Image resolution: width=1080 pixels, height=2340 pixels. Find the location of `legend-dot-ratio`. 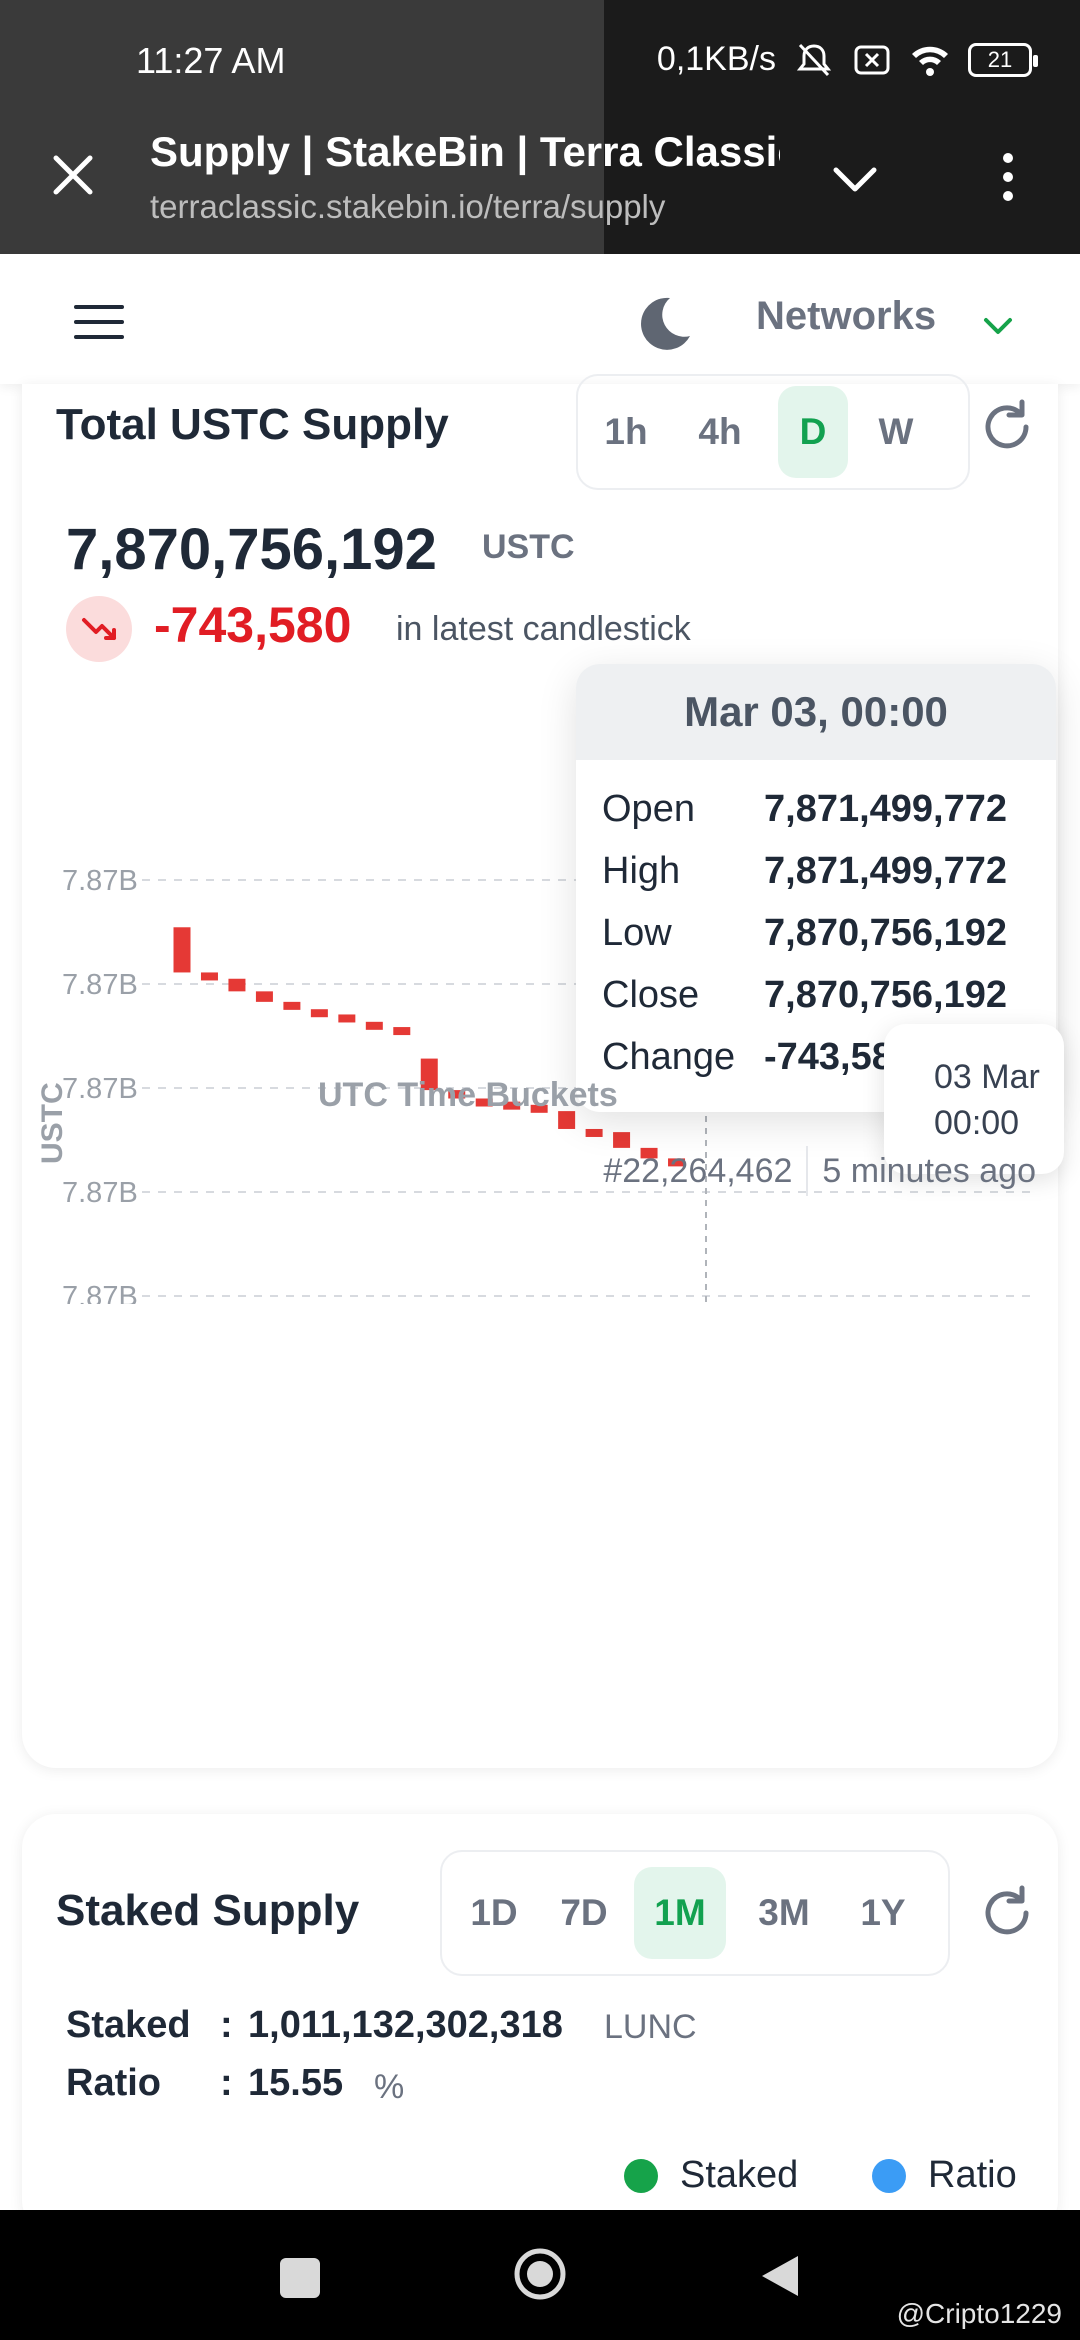

legend-dot-ratio is located at coordinates (889, 2175).